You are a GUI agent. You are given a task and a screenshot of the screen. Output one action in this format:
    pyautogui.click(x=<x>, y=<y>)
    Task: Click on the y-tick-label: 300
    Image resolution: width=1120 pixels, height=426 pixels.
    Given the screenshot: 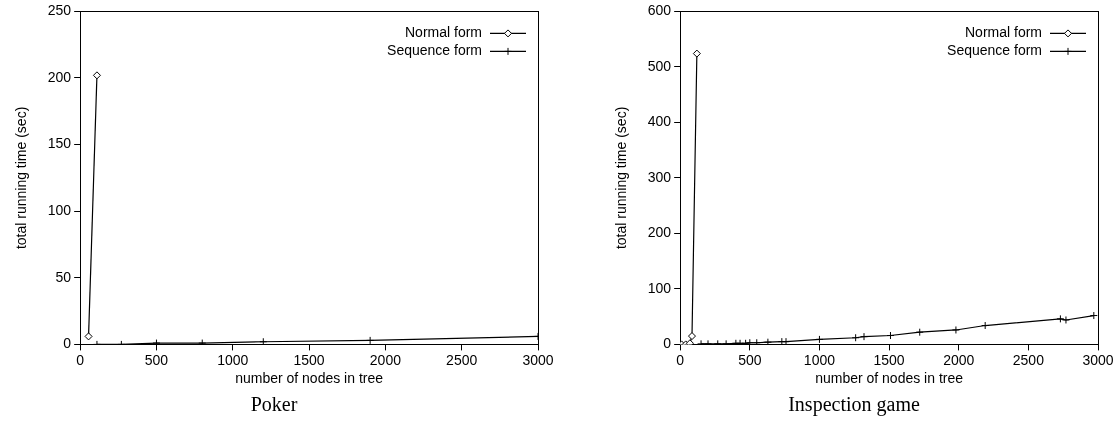 What is the action you would take?
    pyautogui.click(x=659, y=176)
    